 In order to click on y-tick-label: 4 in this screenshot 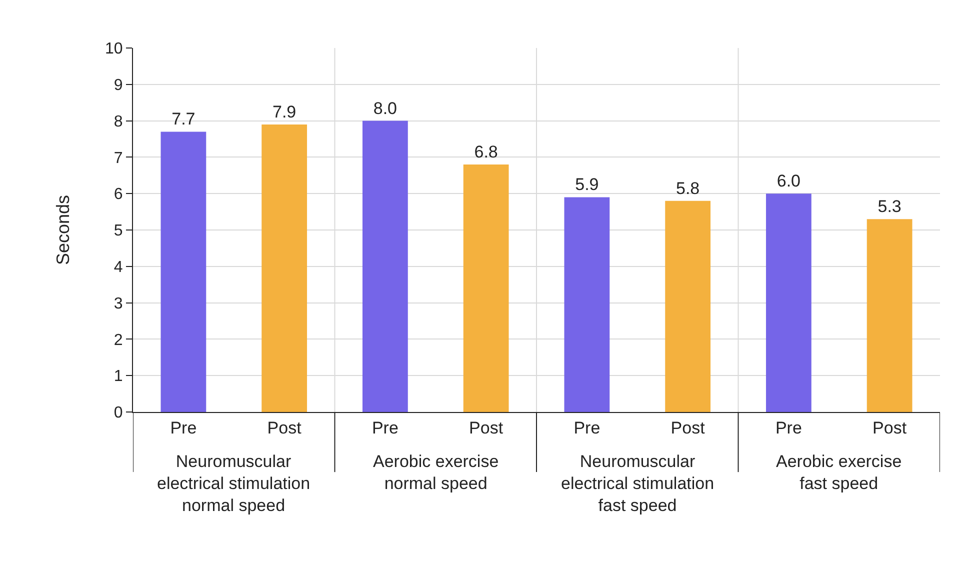, I will do `click(118, 267)`.